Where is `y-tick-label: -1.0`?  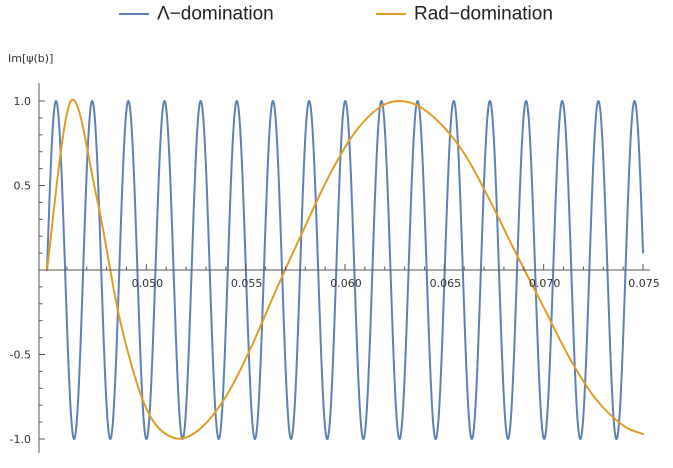
y-tick-label: -1.0 is located at coordinates (20, 439).